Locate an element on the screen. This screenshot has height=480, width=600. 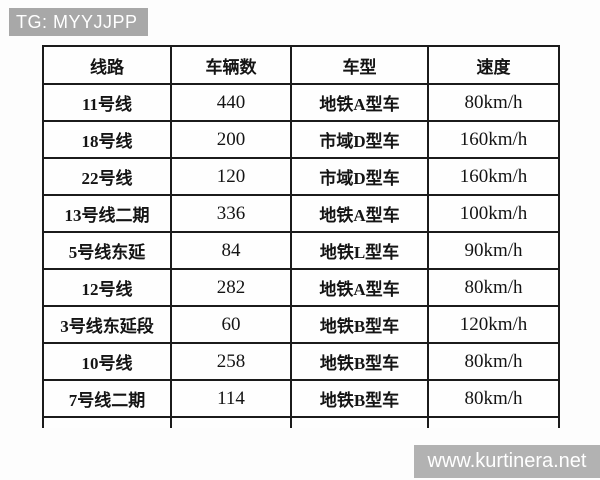
table-row: 11号线 440 地铁A型车 80km/h is located at coordinates (301, 102).